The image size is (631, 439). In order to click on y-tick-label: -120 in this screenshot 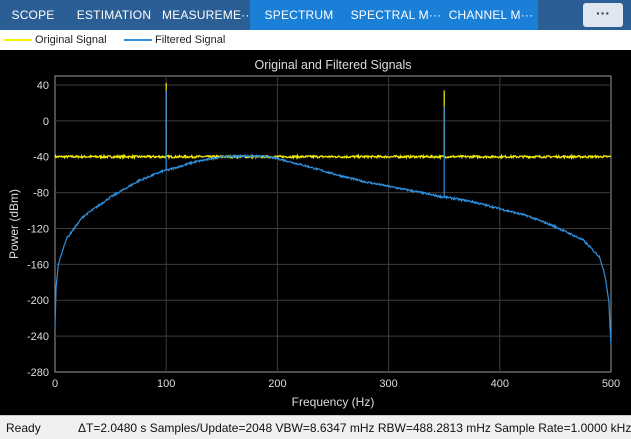, I will do `click(38, 229)`.